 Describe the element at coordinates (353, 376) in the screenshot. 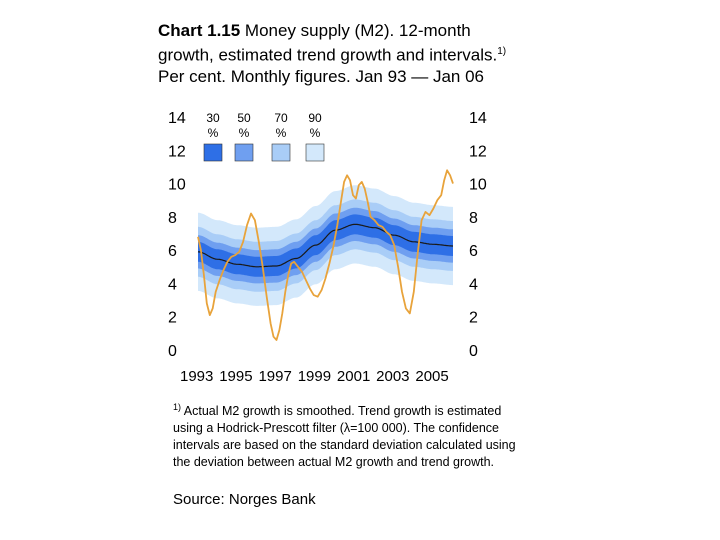

I see `x-tick-label: 2001` at that location.